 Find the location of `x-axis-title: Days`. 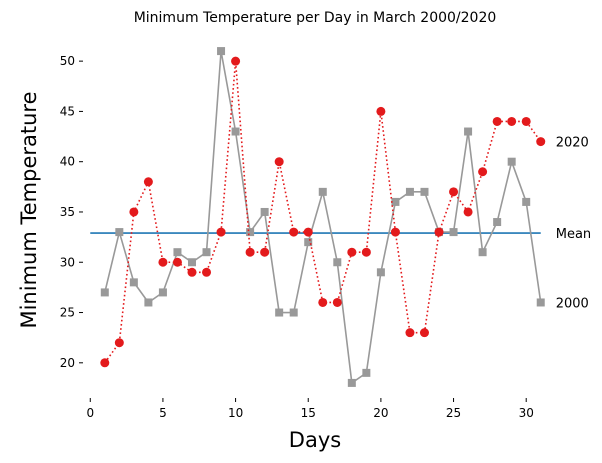

x-axis-title: Days is located at coordinates (315, 440).